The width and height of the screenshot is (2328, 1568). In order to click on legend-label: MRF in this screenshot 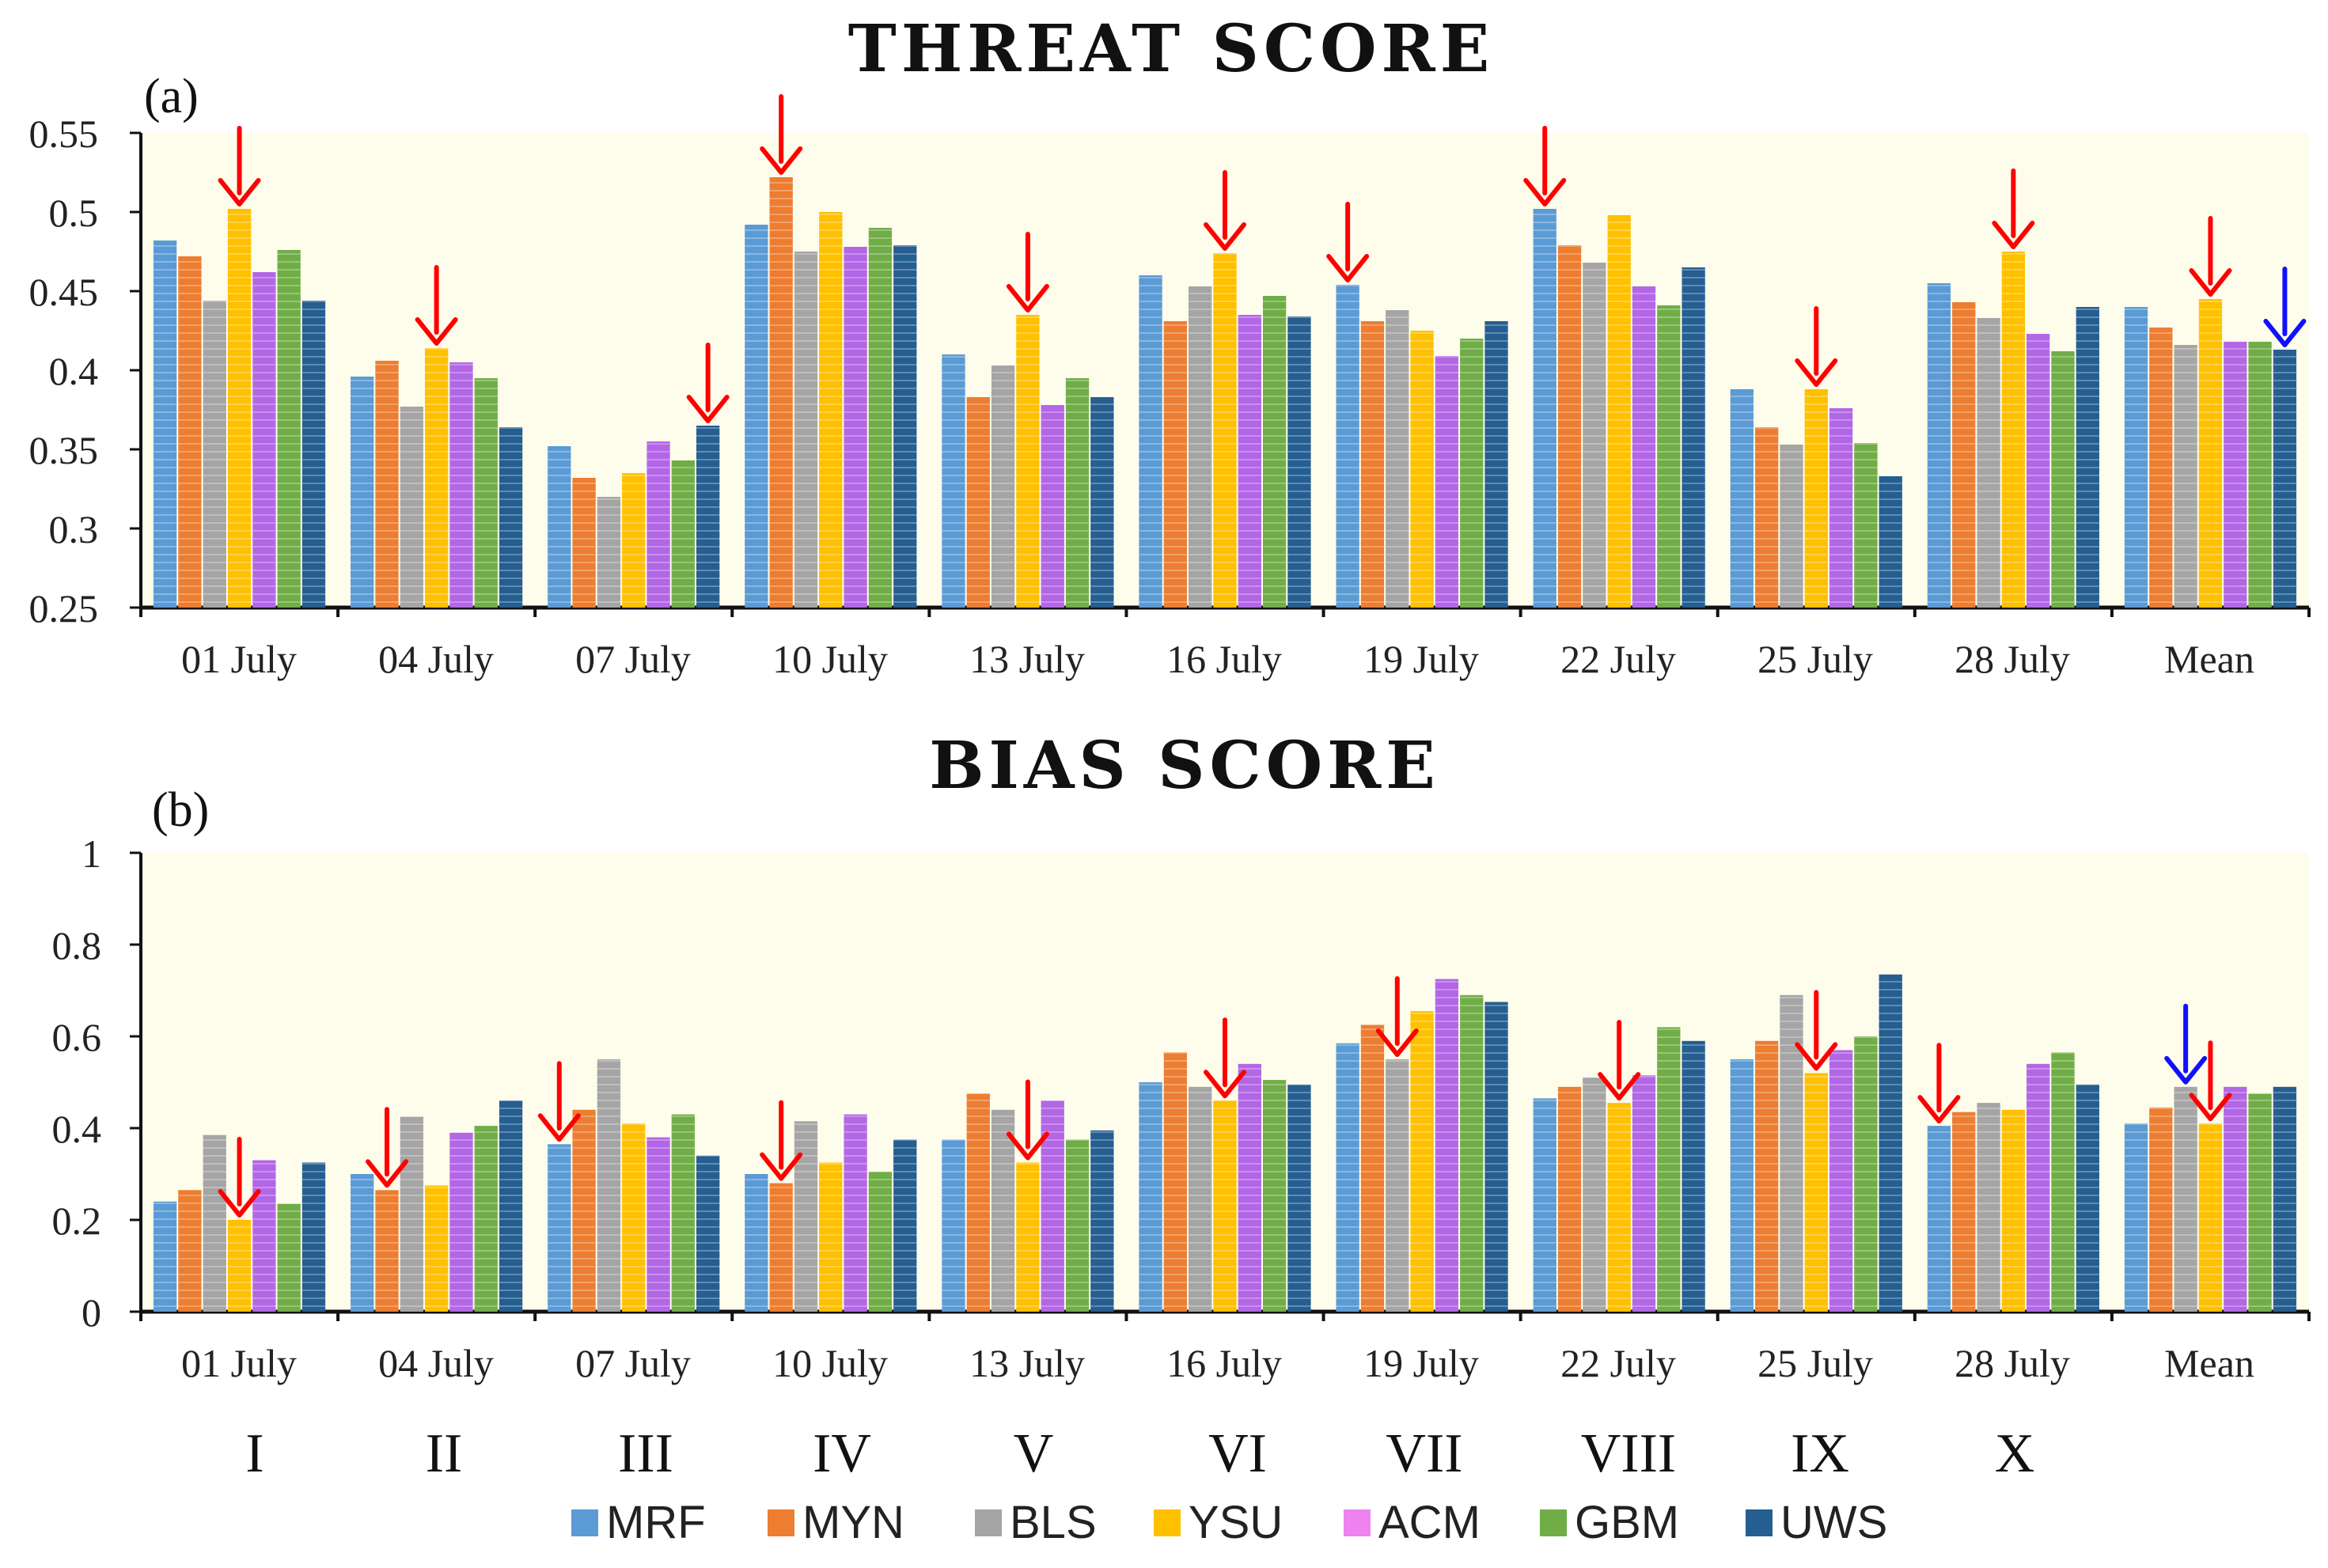, I will do `click(656, 1522)`.